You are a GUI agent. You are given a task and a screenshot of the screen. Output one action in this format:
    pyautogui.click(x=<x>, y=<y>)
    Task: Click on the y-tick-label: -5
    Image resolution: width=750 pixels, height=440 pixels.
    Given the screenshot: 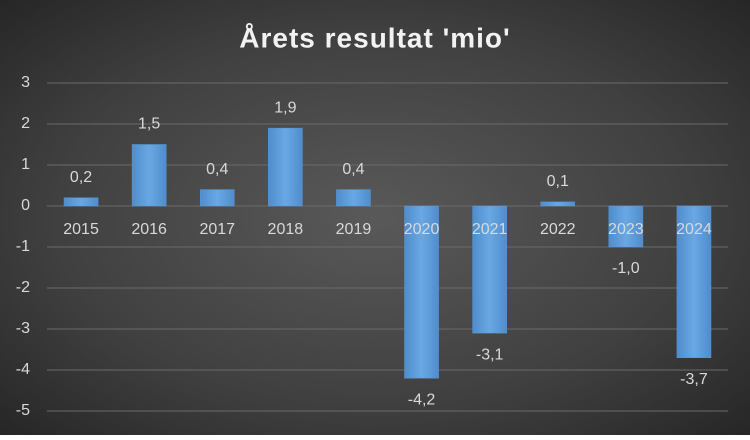 What is the action you would take?
    pyautogui.click(x=23, y=410)
    